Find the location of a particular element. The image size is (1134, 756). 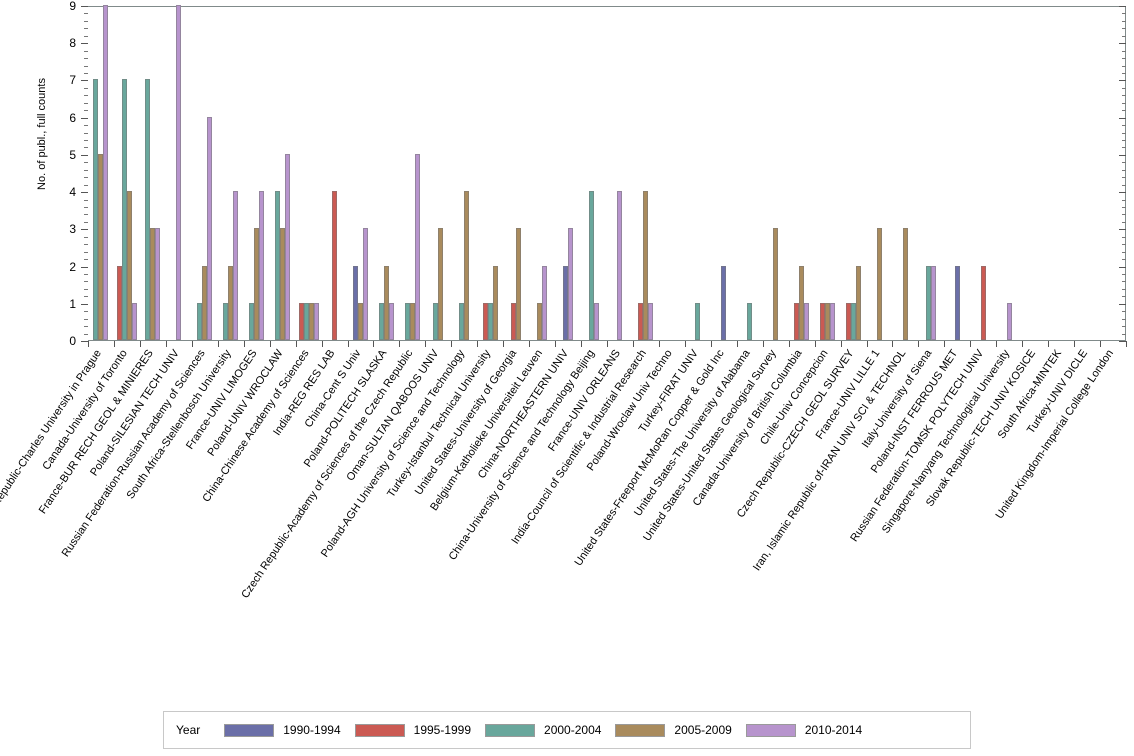

legend-label: 1990-1994 is located at coordinates (312, 730).